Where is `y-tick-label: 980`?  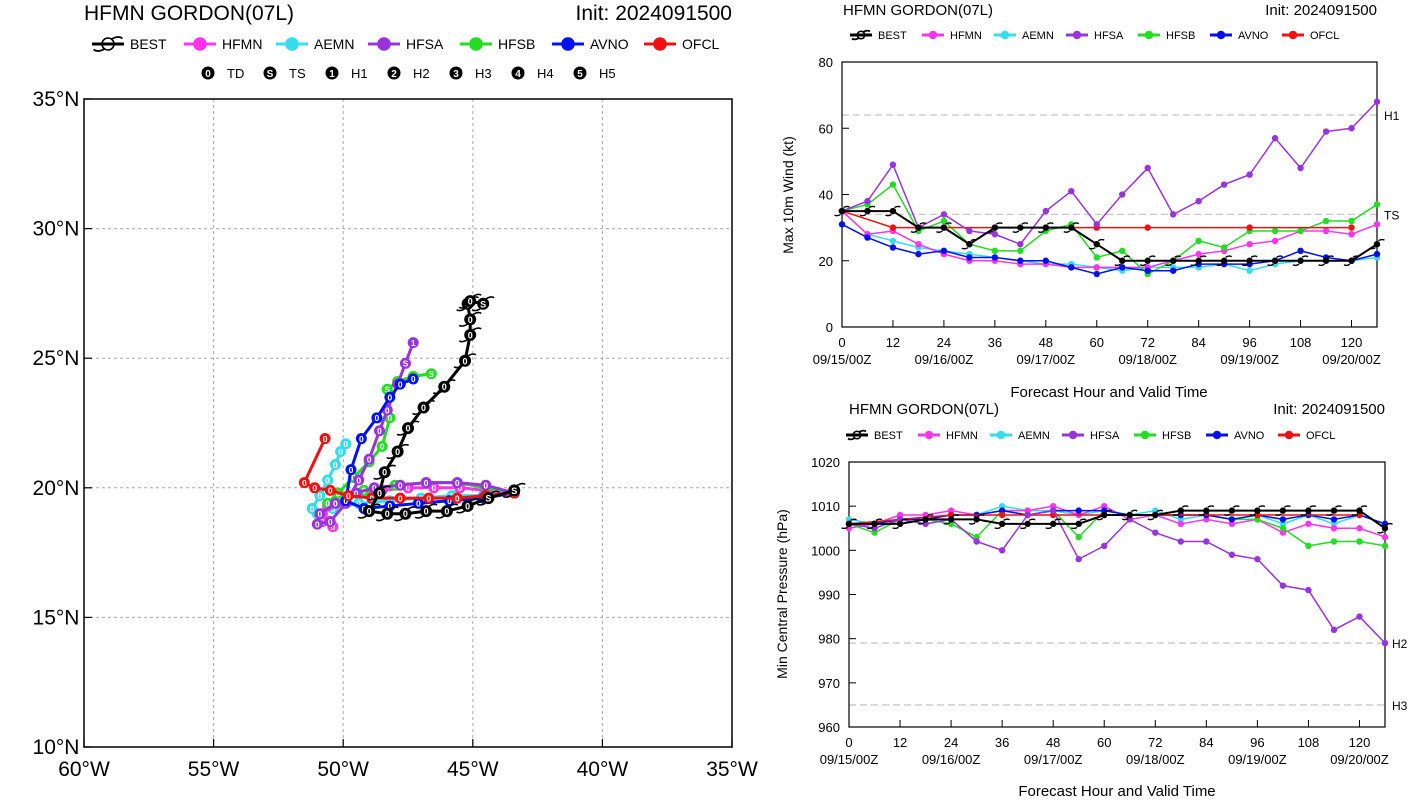
y-tick-label: 980 is located at coordinates (829, 639).